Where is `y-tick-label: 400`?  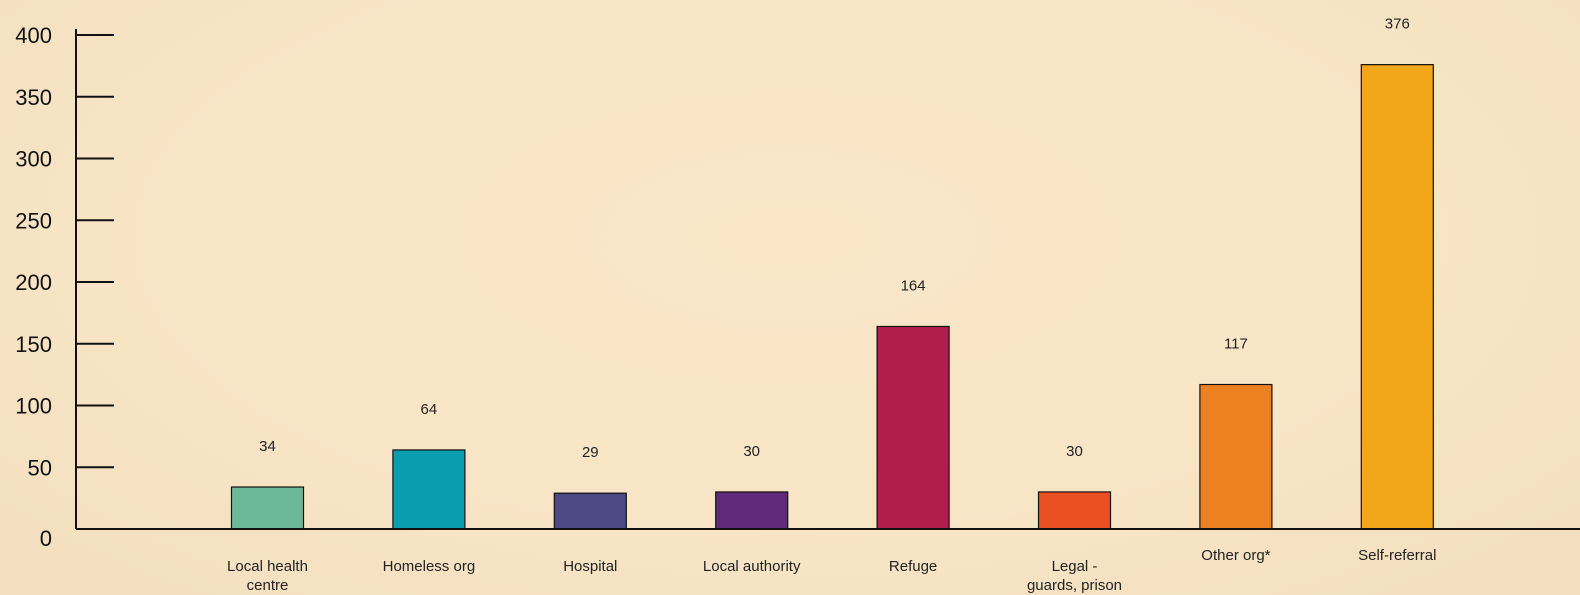
y-tick-label: 400 is located at coordinates (33, 35).